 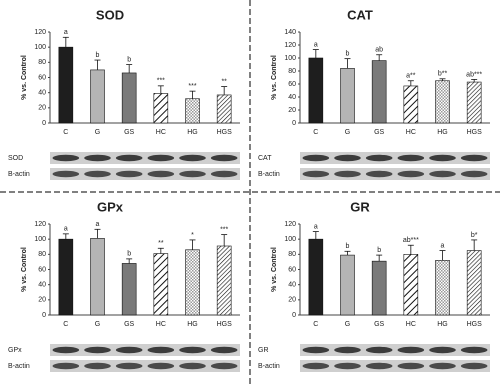 What do you see at coordinates (290, 32) in the screenshot?
I see `y-tick-label: 140` at bounding box center [290, 32].